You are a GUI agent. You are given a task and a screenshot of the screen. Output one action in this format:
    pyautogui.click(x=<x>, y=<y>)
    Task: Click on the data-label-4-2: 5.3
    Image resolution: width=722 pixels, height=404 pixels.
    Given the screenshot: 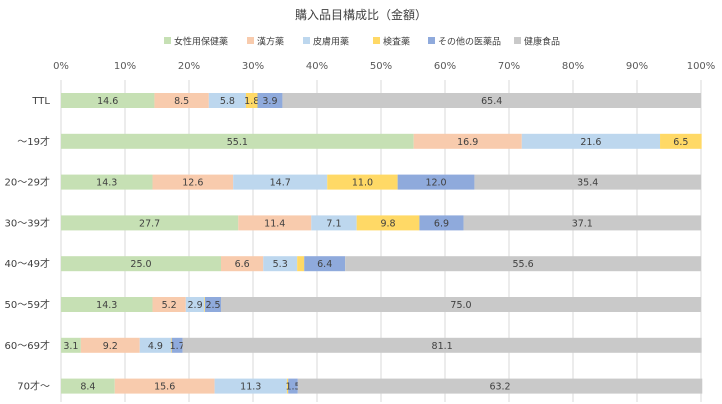 What is the action you would take?
    pyautogui.click(x=280, y=264)
    